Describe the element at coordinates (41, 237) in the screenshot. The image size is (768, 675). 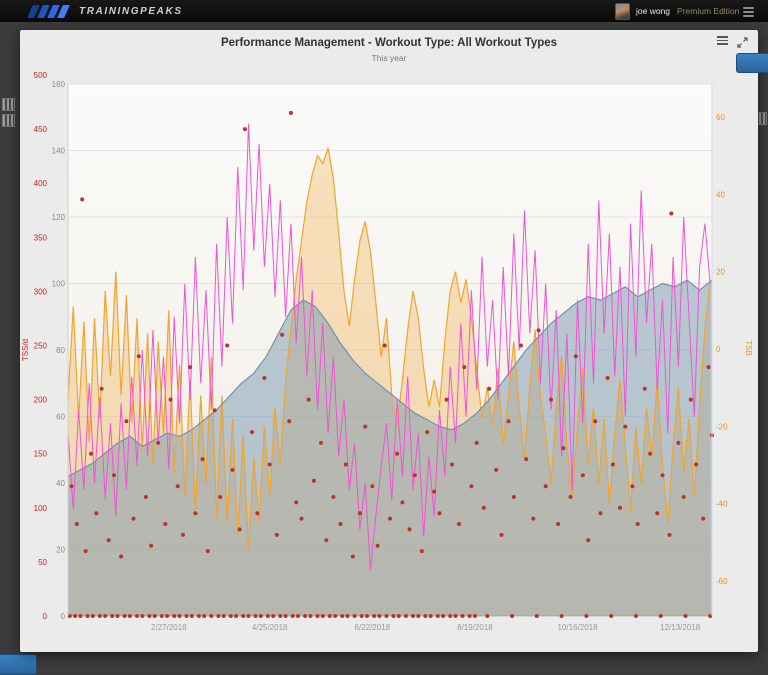
I see `tss-axis-tick-label: 350` at that location.